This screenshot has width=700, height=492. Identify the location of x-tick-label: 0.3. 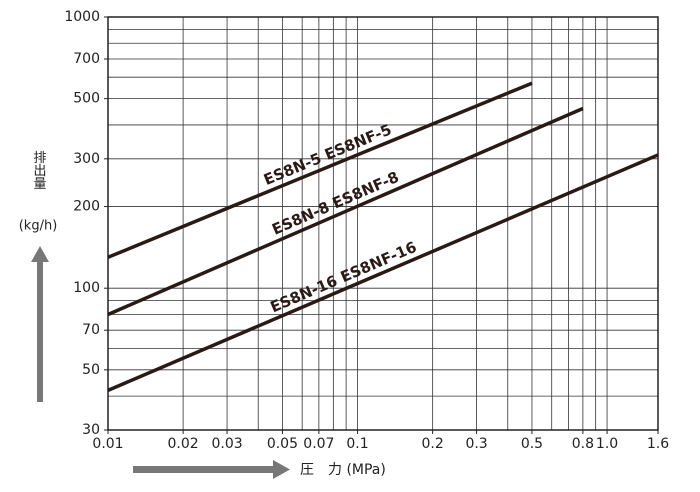
(476, 444).